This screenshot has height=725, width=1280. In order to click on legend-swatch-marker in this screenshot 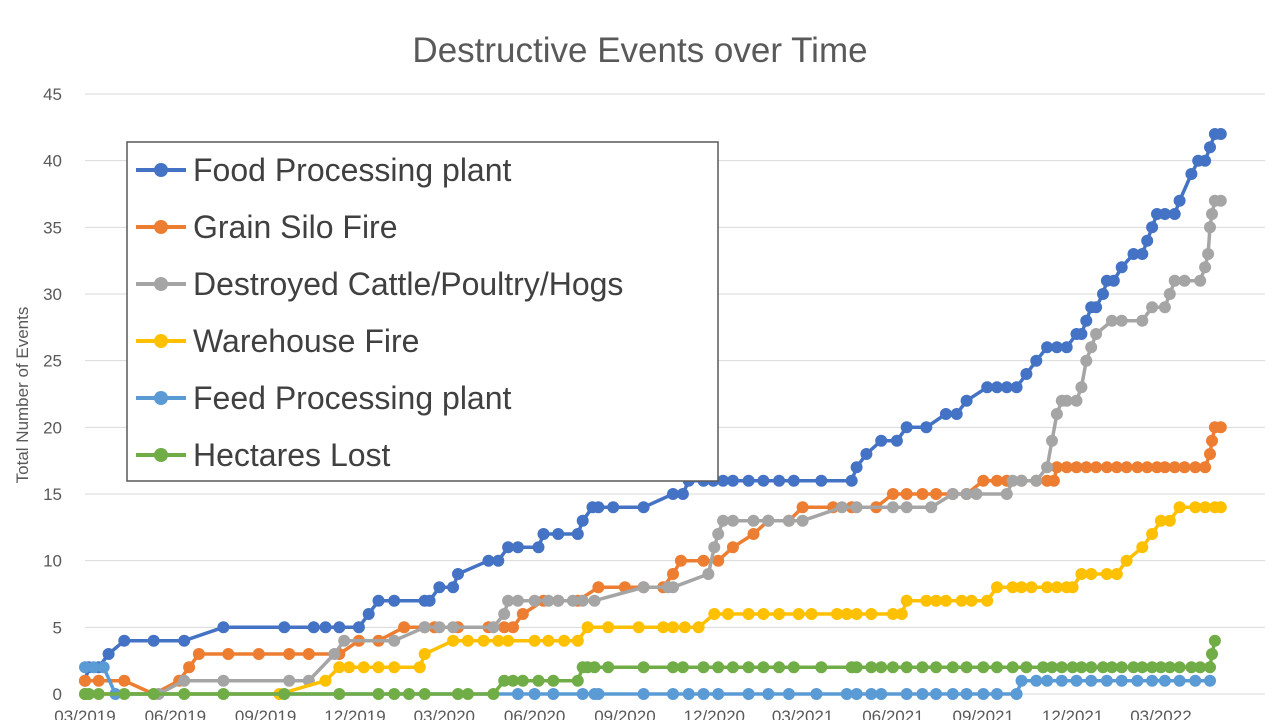, I will do `click(161, 227)`.